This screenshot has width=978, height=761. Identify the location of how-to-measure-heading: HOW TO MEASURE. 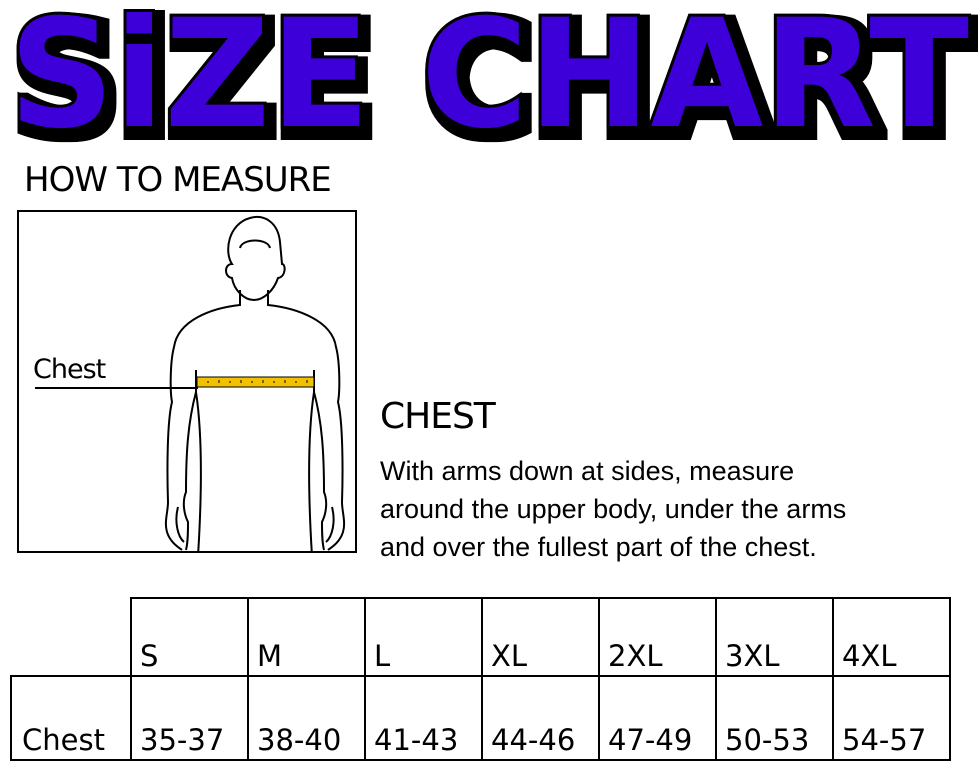
(178, 180).